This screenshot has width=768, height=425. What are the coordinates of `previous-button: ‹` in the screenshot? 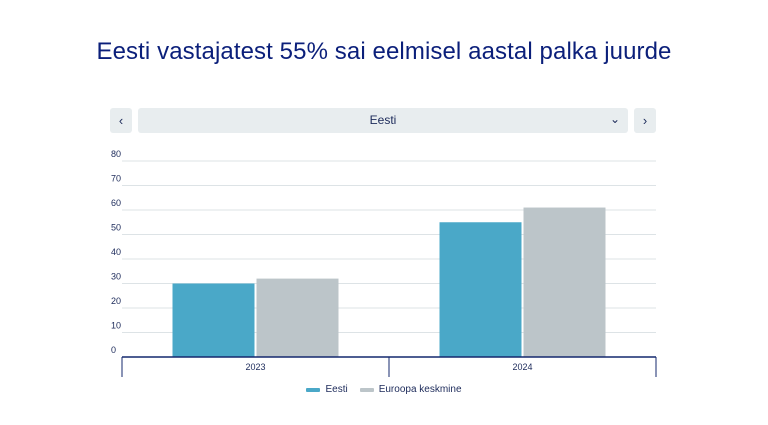 It's located at (121, 120).